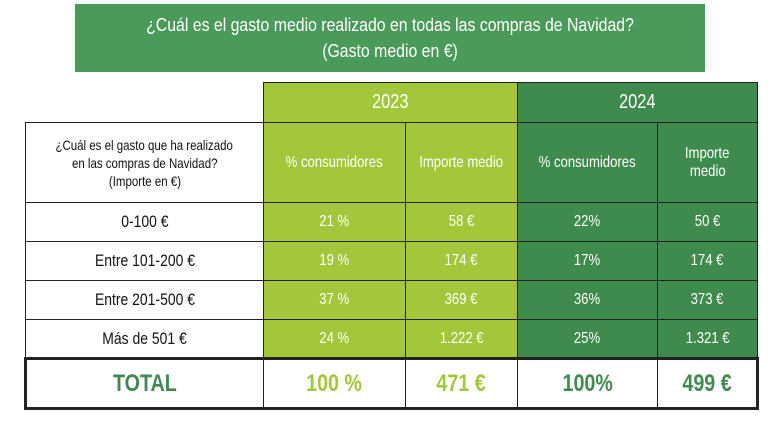  I want to click on total-amount-2023: 471 €, so click(461, 383).